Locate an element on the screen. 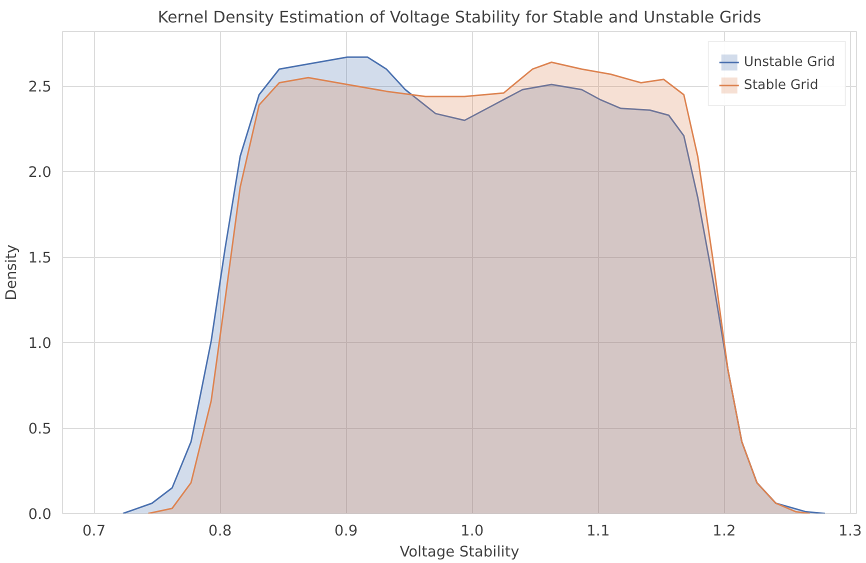 Image resolution: width=866 pixels, height=563 pixels. chart-title: Kernel Density Estimation of Voltage Stability for Stable and Unstable Grids is located at coordinates (460, 17).